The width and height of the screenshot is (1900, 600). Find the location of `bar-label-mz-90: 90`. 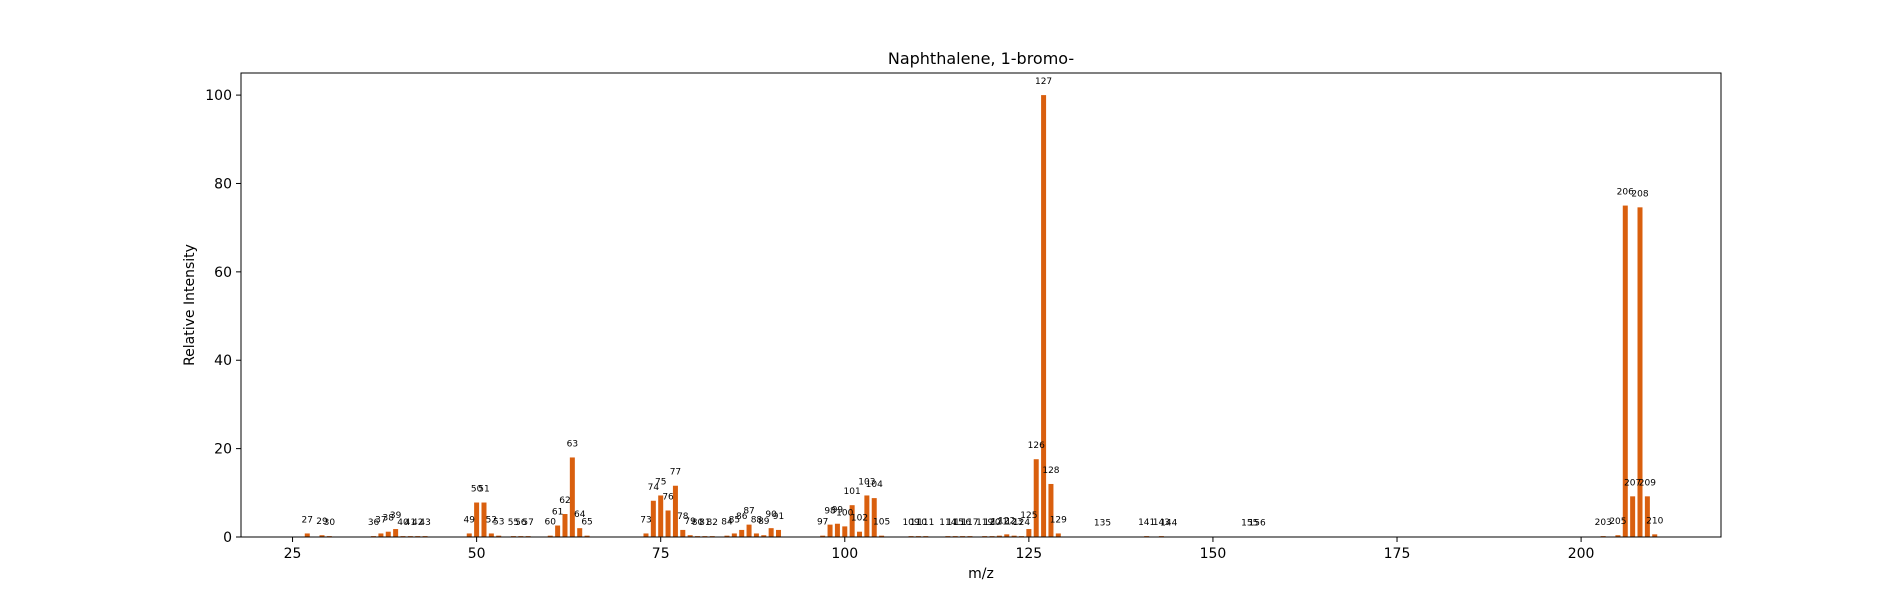

bar-label-mz-90: 90 is located at coordinates (771, 515).